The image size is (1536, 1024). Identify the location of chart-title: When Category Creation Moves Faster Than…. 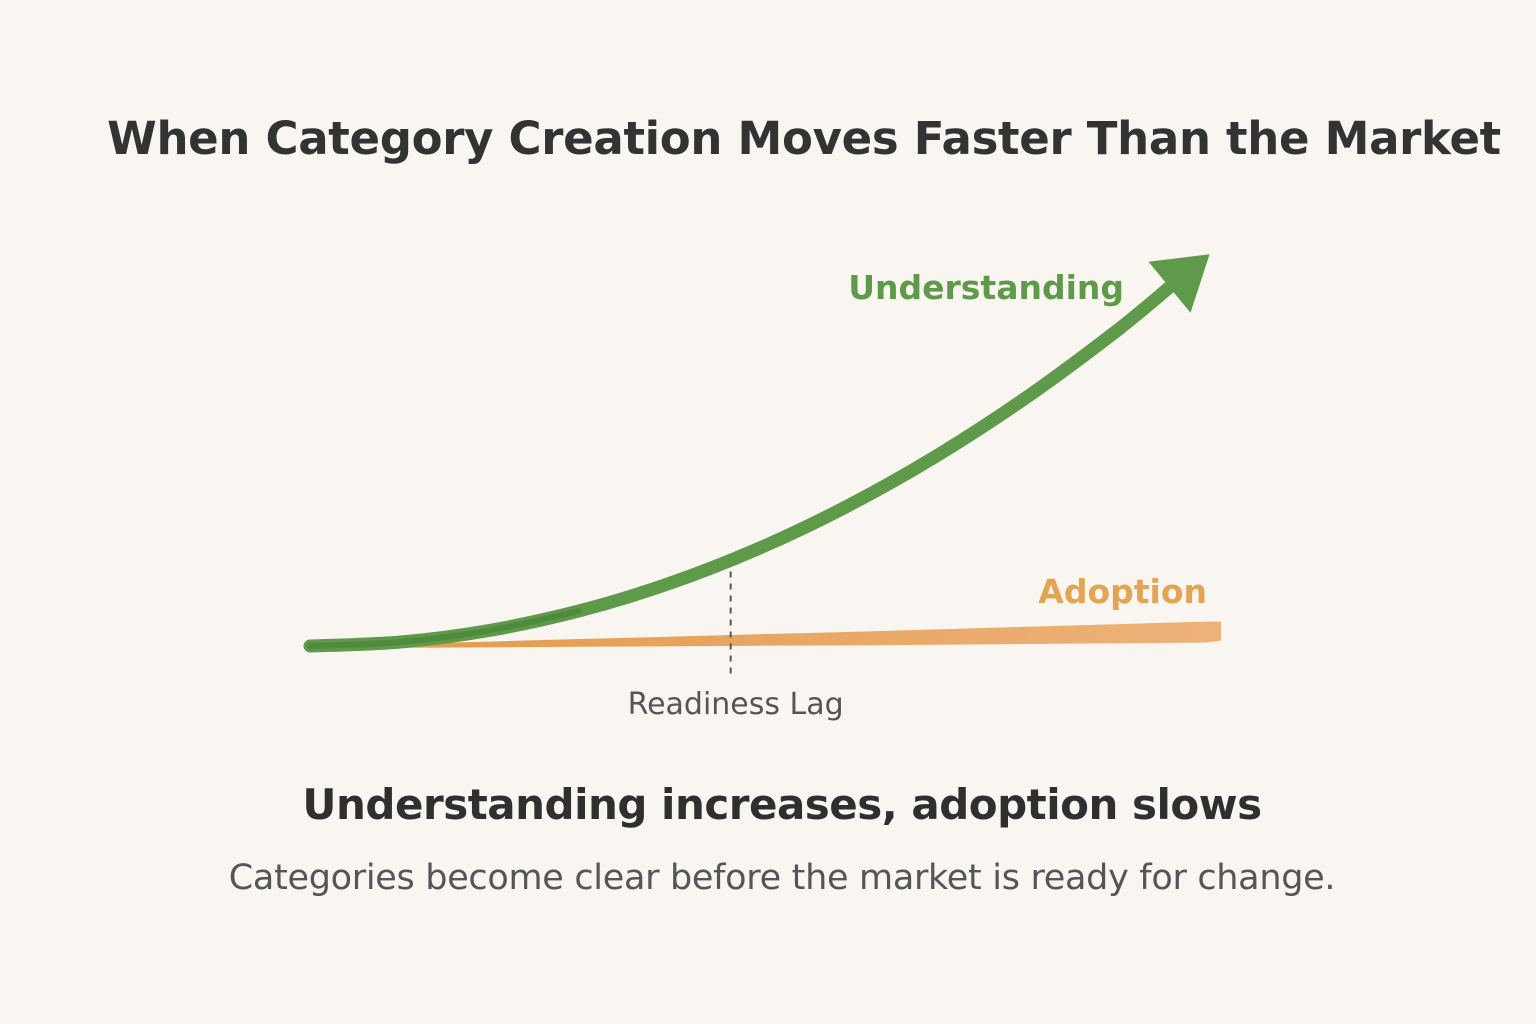
(804, 138).